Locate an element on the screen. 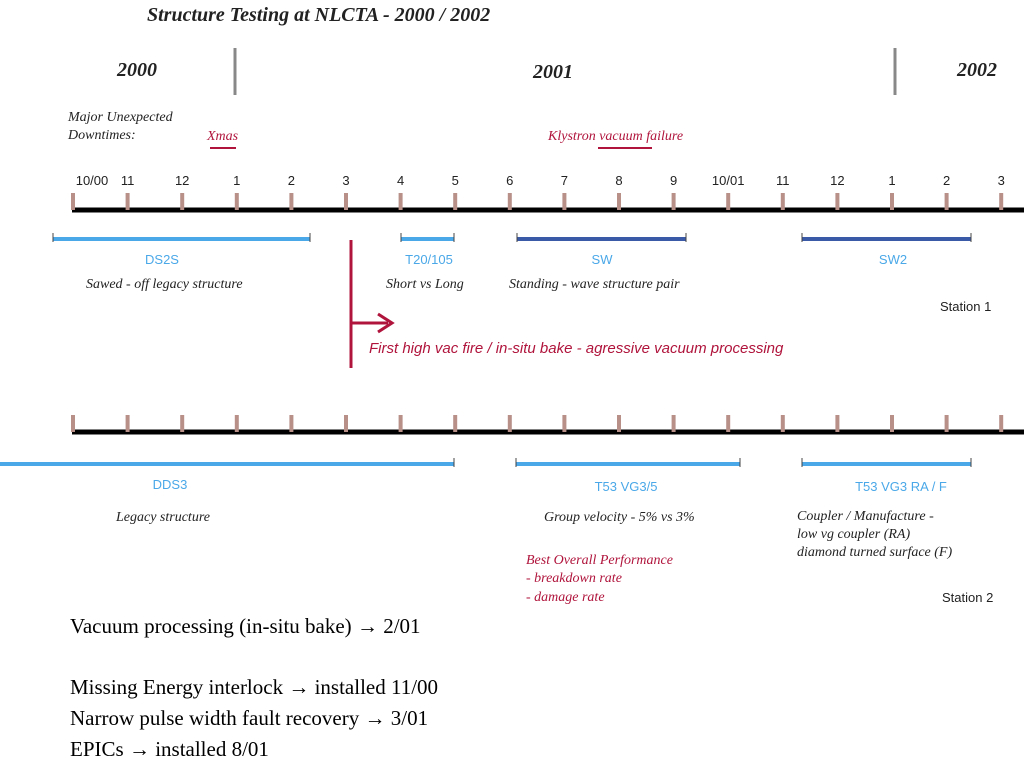 The image size is (1024, 768). note-result: 3/01 is located at coordinates (409, 718).